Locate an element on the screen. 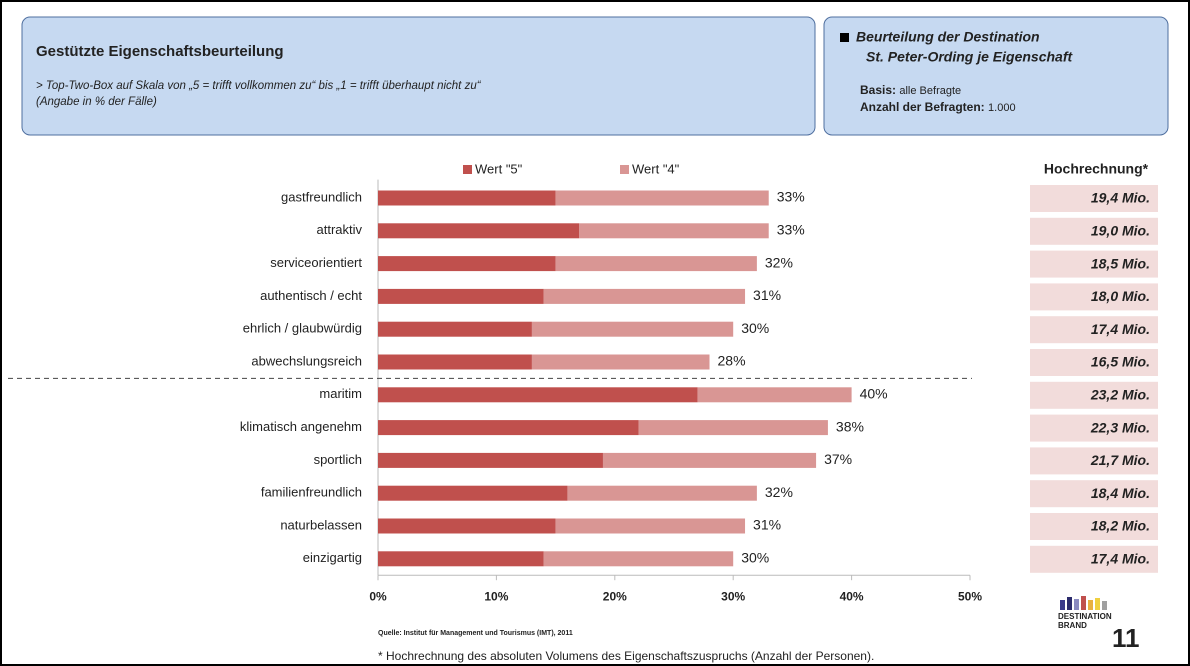 Image resolution: width=1190 pixels, height=666 pixels. basis-label: Basis: is located at coordinates (878, 90).